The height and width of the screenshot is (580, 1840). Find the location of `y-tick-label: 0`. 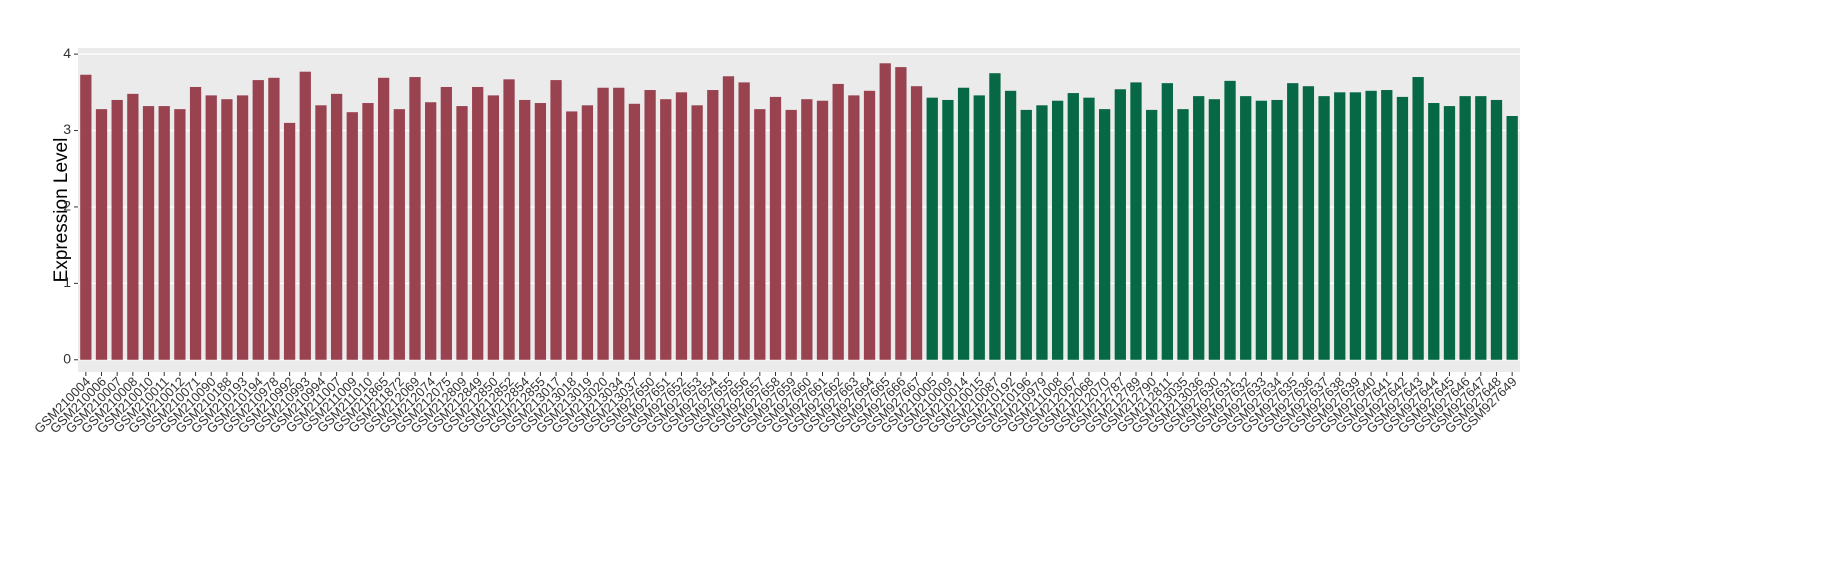

y-tick-label: 0 is located at coordinates (67, 358).